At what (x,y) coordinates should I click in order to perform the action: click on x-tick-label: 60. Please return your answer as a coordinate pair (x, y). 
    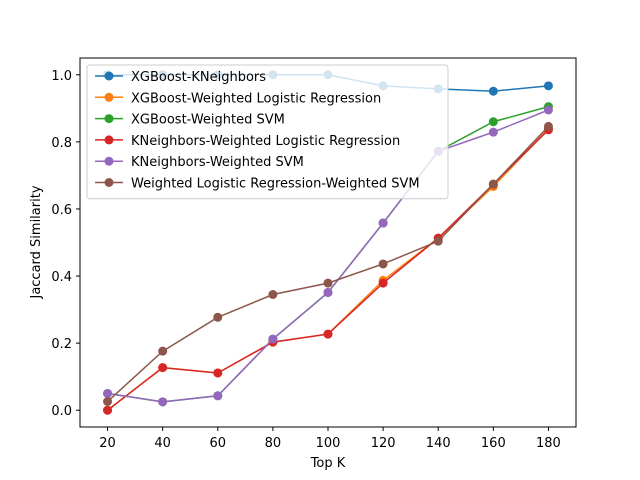
    Looking at the image, I should click on (218, 443).